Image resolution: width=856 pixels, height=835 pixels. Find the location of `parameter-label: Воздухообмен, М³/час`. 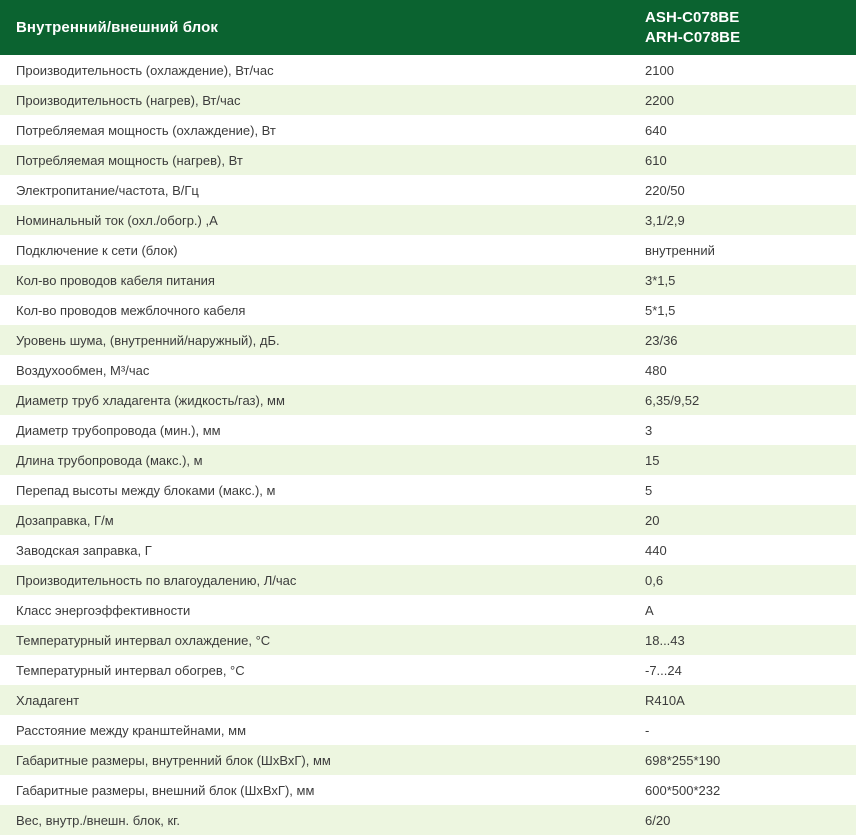

parameter-label: Воздухообмен, М³/час is located at coordinates (83, 370).